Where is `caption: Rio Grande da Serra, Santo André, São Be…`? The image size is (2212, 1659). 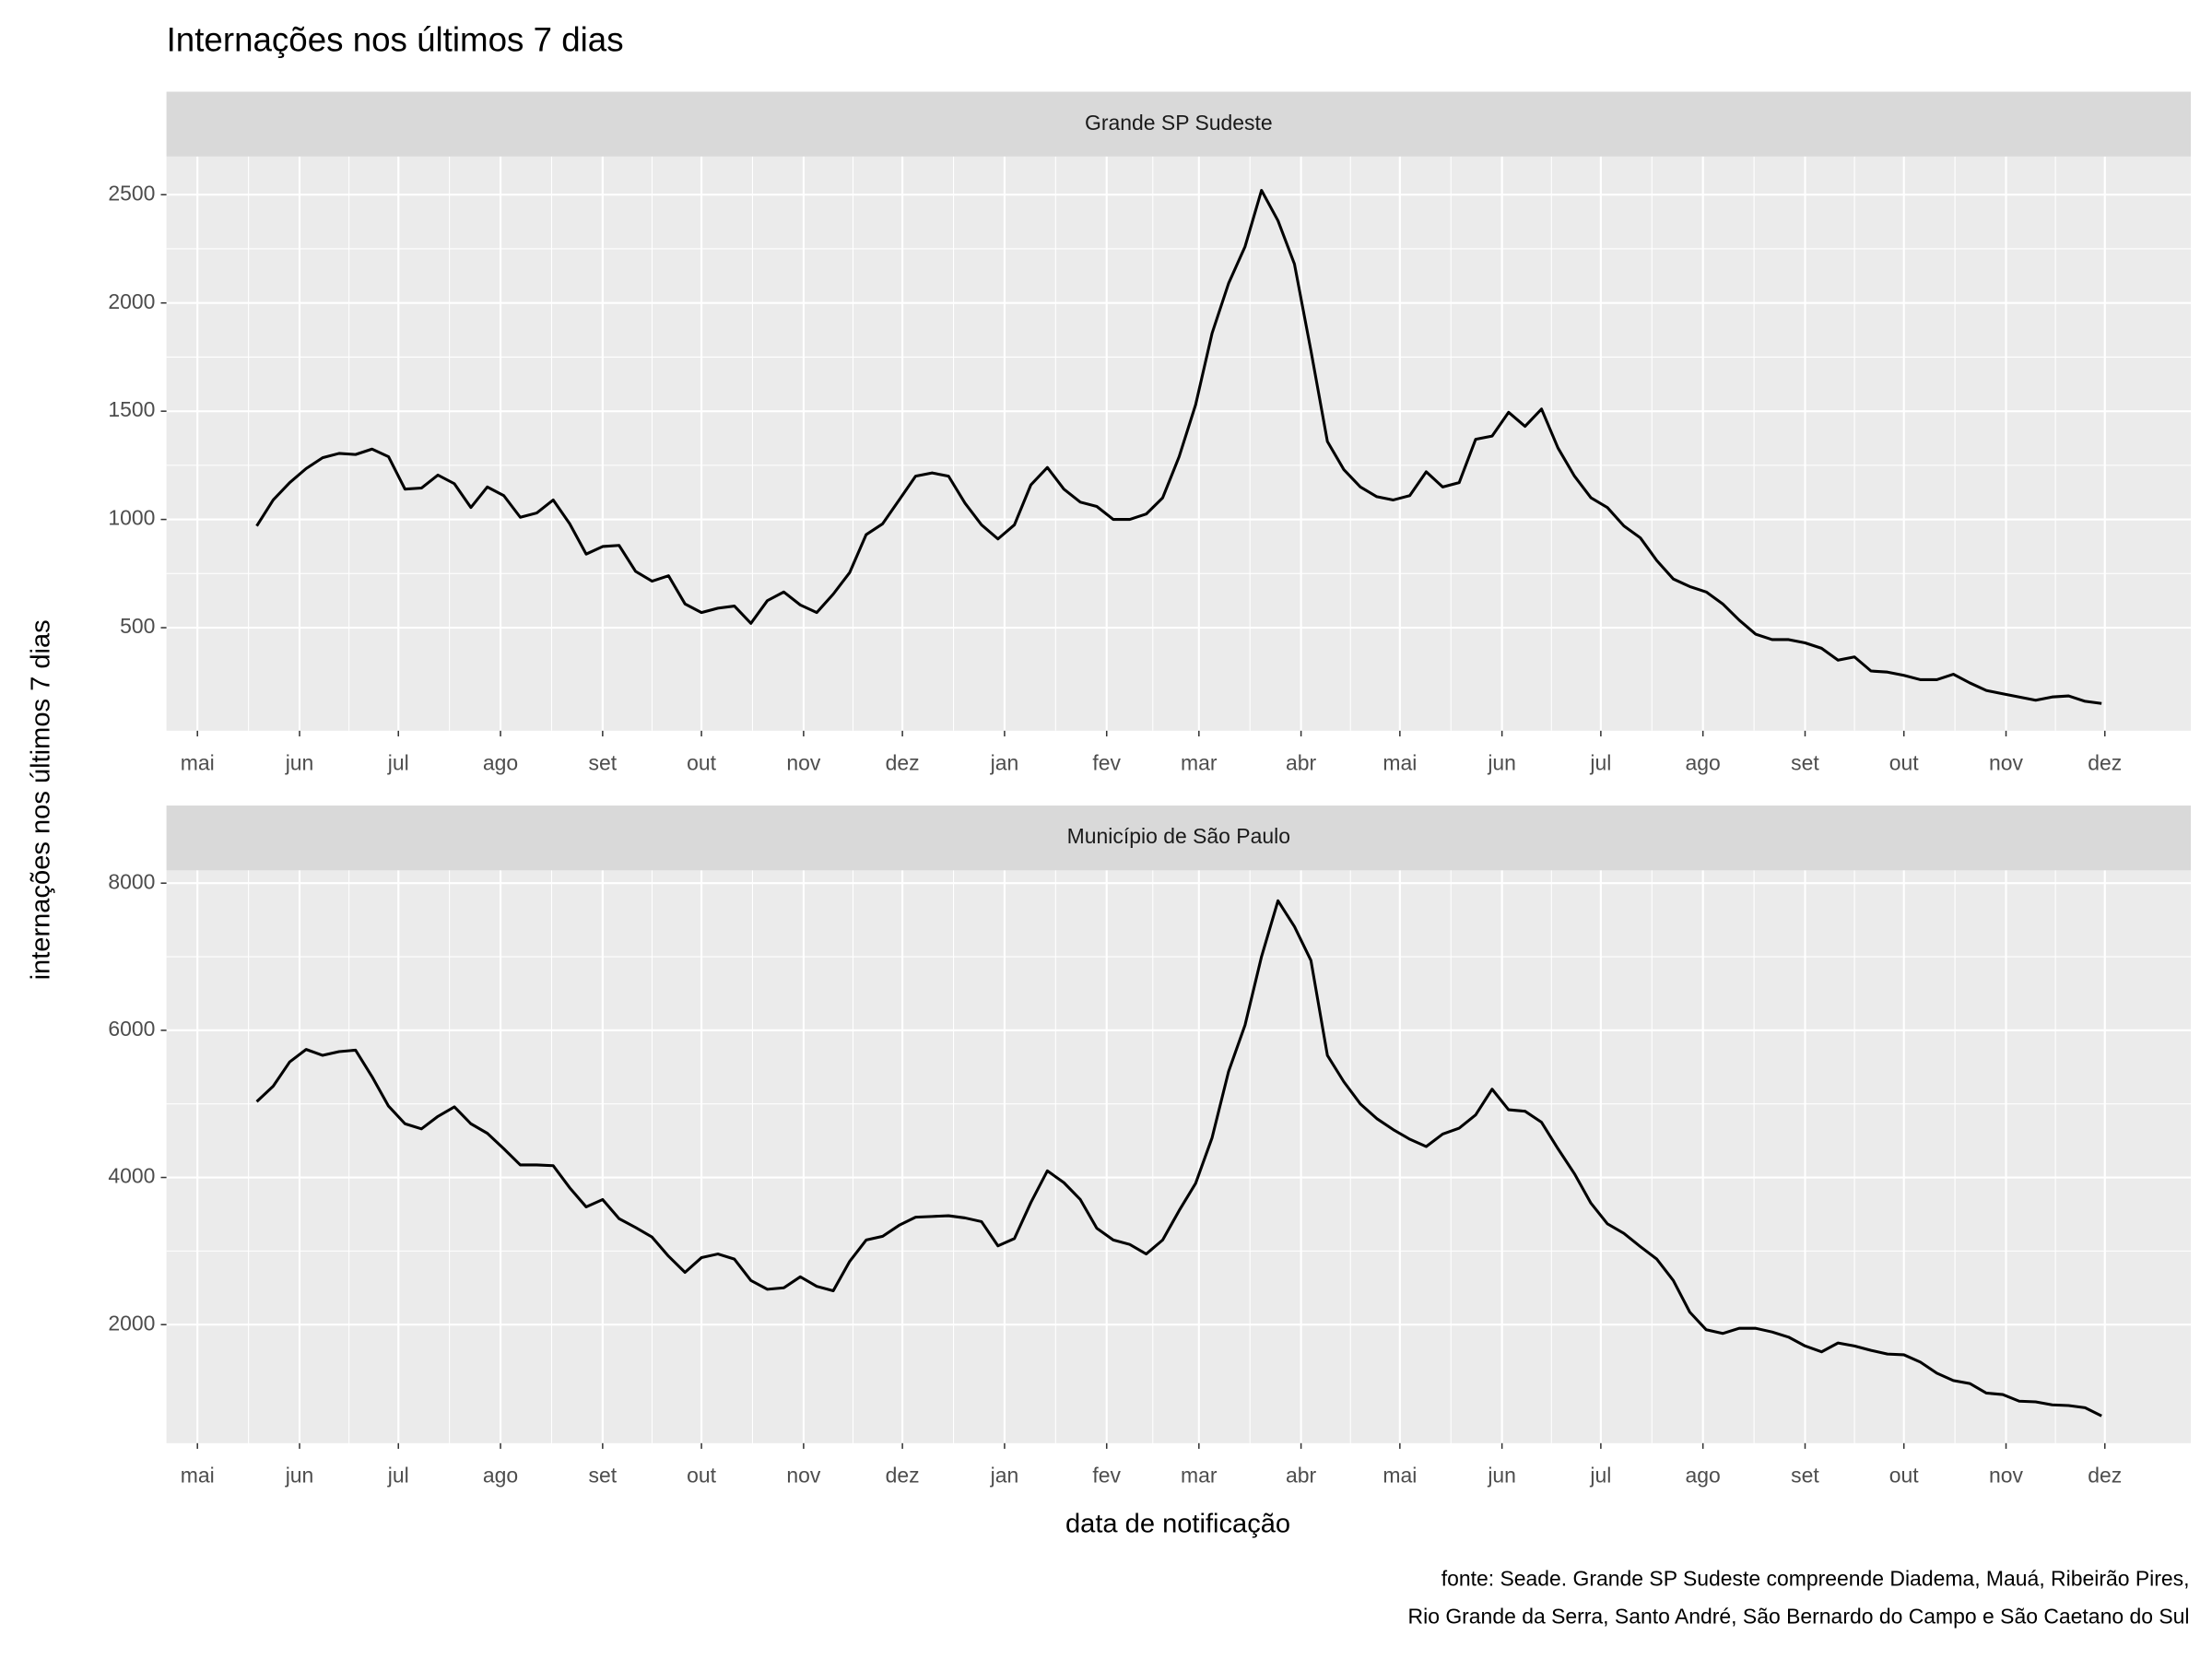 caption: Rio Grande da Serra, Santo André, São Be… is located at coordinates (1799, 1617).